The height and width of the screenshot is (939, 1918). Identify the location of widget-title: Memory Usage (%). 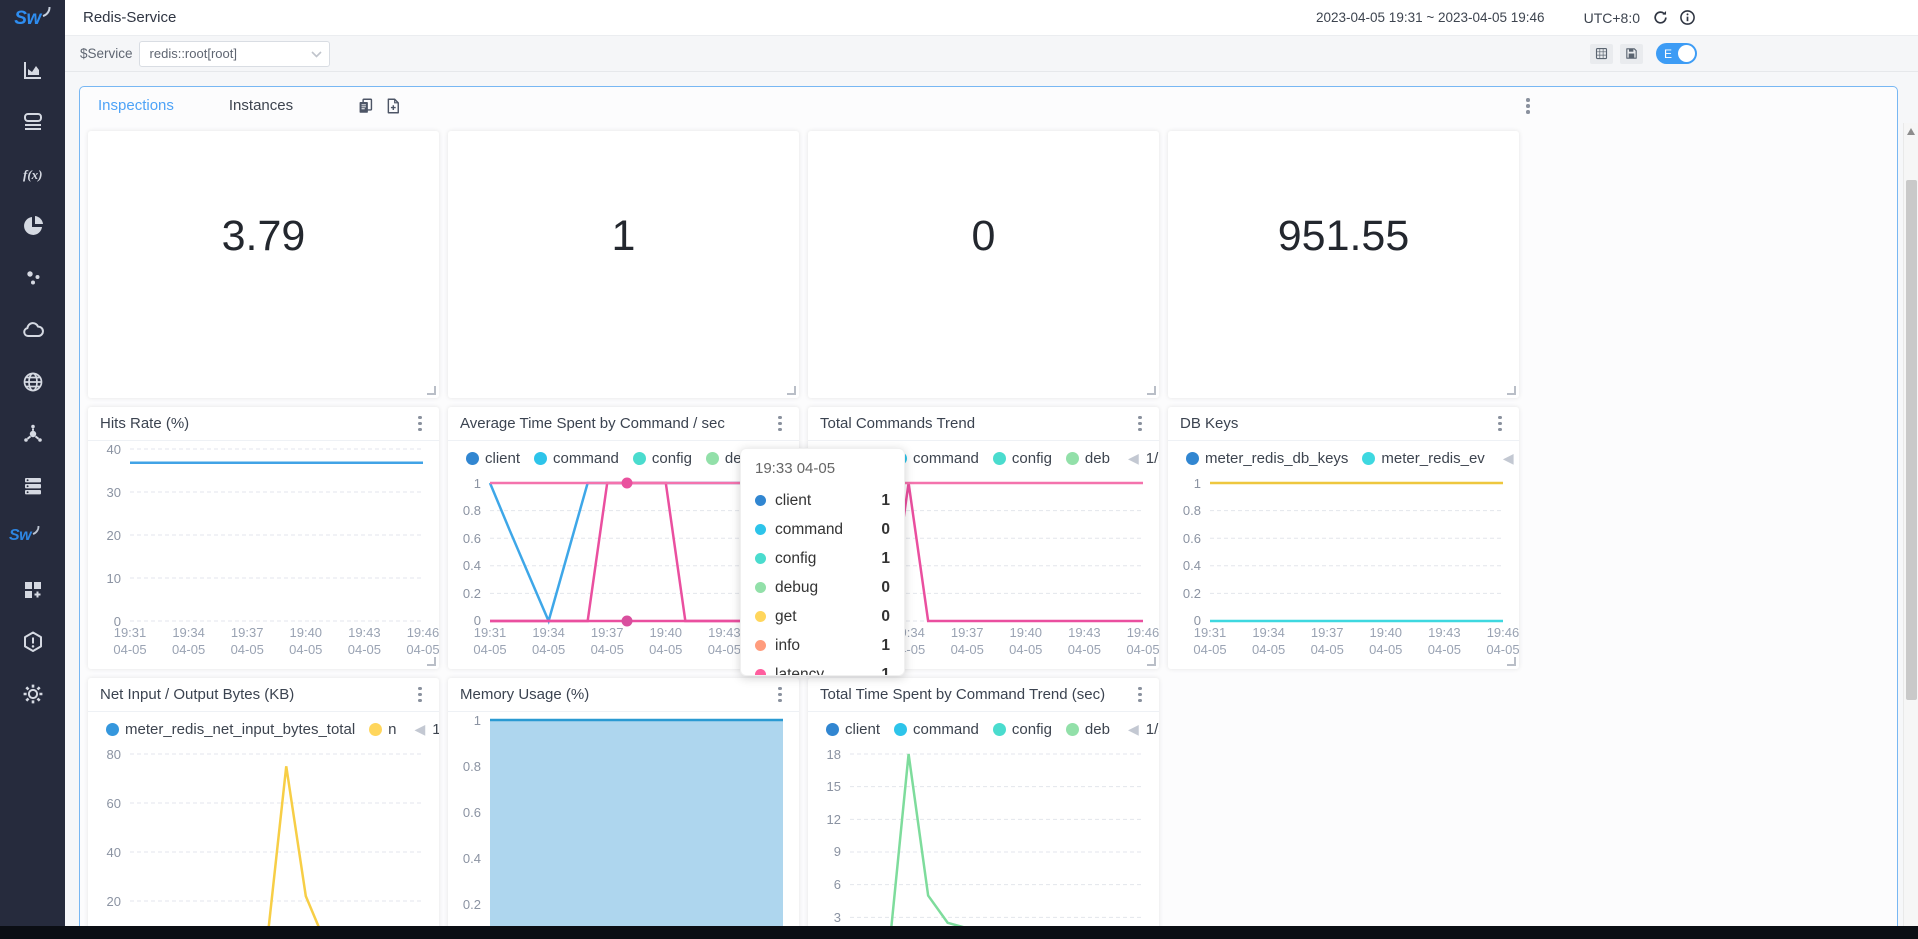
(525, 694).